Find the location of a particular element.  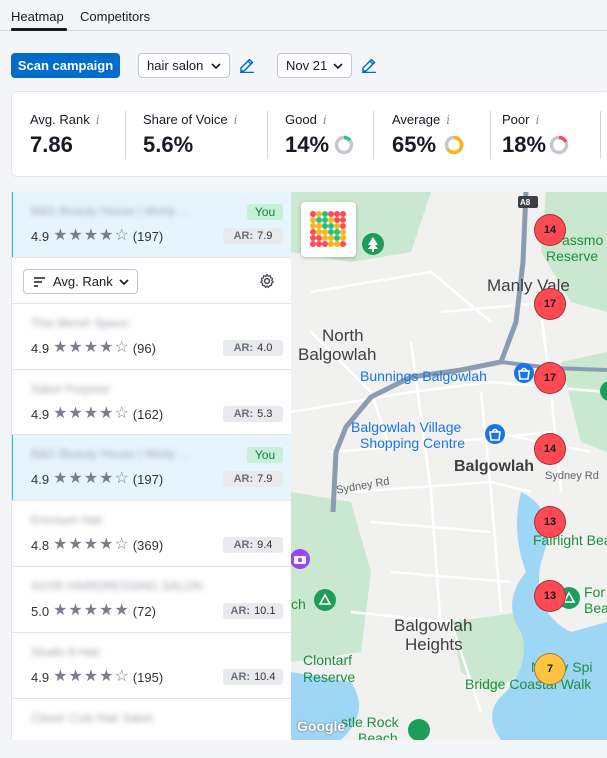

competitor-list-item: Salon Purpose 4.9 ★ ★ ★ ★ ☆ (162) AR: 5.3 is located at coordinates (151, 402).